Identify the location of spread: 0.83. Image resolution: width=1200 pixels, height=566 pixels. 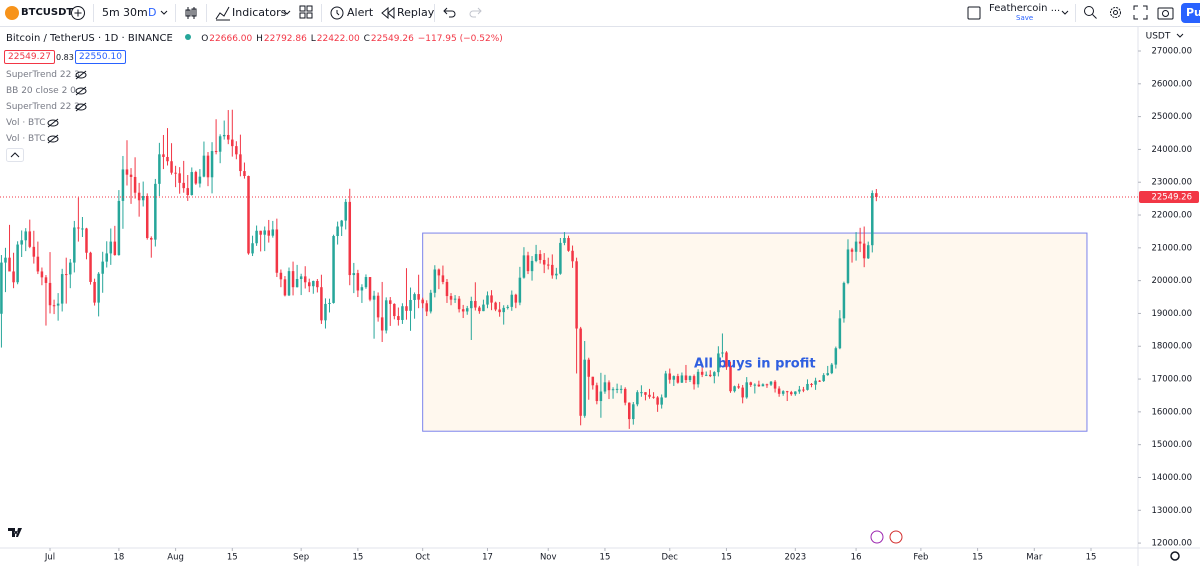
(65, 57).